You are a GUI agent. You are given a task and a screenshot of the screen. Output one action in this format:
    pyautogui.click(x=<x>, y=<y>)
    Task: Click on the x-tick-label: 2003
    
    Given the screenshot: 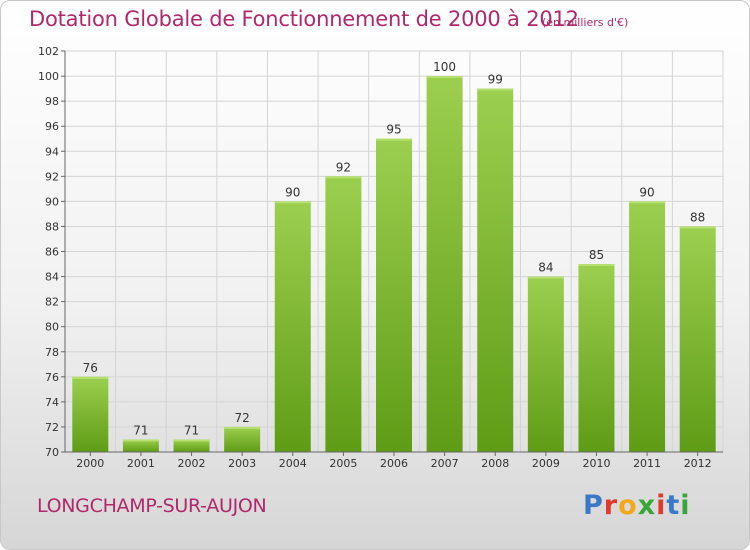 What is the action you would take?
    pyautogui.click(x=242, y=463)
    